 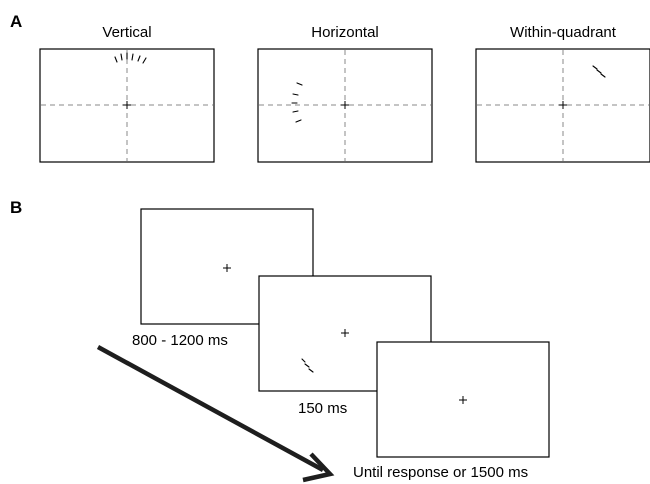 What do you see at coordinates (16, 207) in the screenshot?
I see `panel-b-letter: B` at bounding box center [16, 207].